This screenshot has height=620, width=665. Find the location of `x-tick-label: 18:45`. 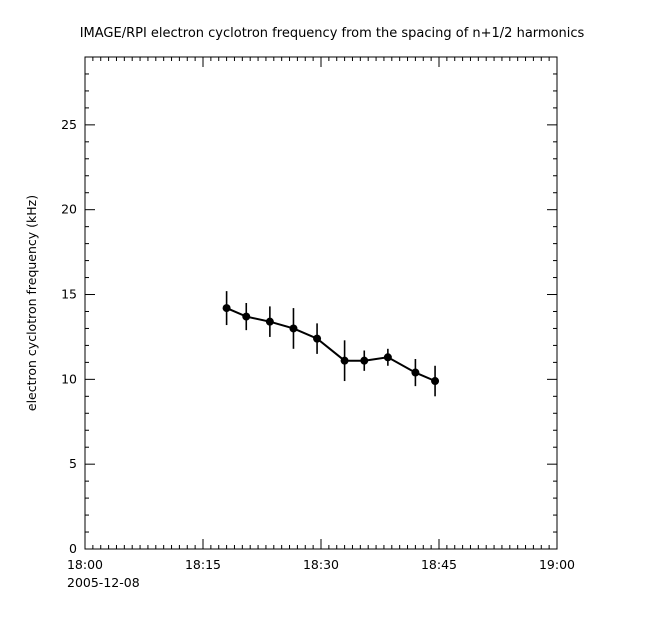

x-tick-label: 18:45 is located at coordinates (439, 564).